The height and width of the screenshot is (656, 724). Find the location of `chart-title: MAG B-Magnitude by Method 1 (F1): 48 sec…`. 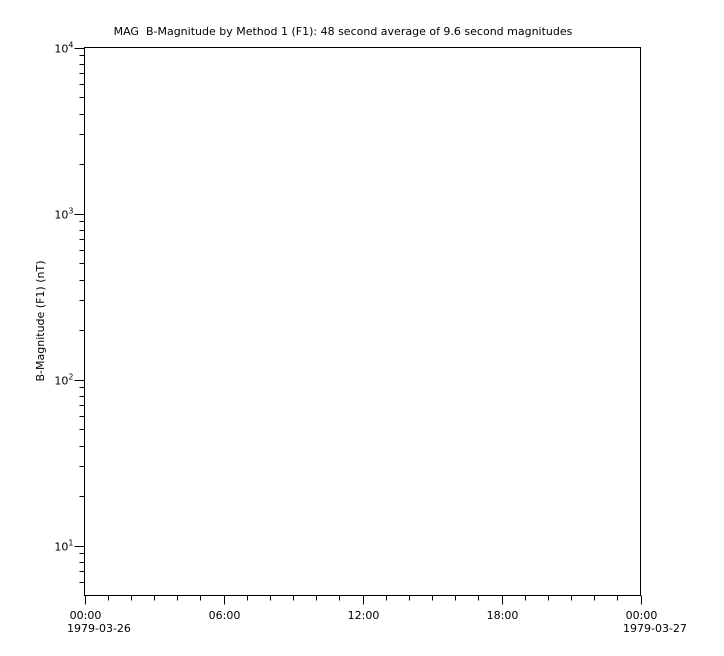

chart-title: MAG B-Magnitude by Method 1 (F1): 48 sec… is located at coordinates (343, 31).